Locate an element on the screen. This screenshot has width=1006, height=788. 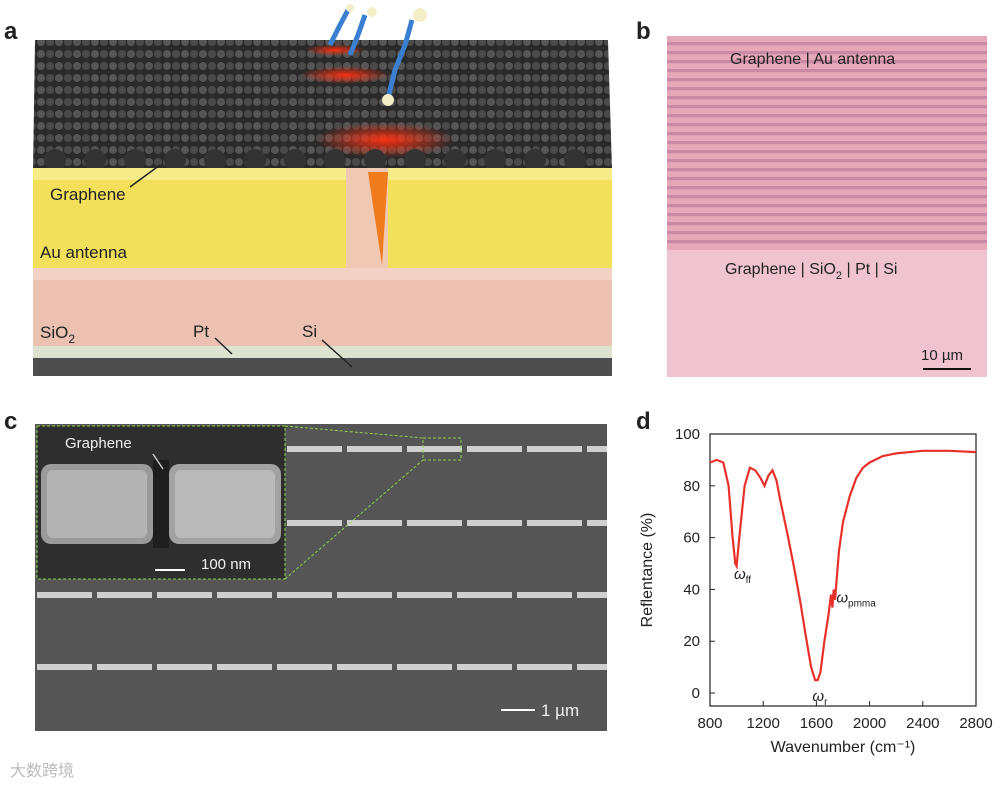
x-tick-label: 1200 is located at coordinates (763, 723).